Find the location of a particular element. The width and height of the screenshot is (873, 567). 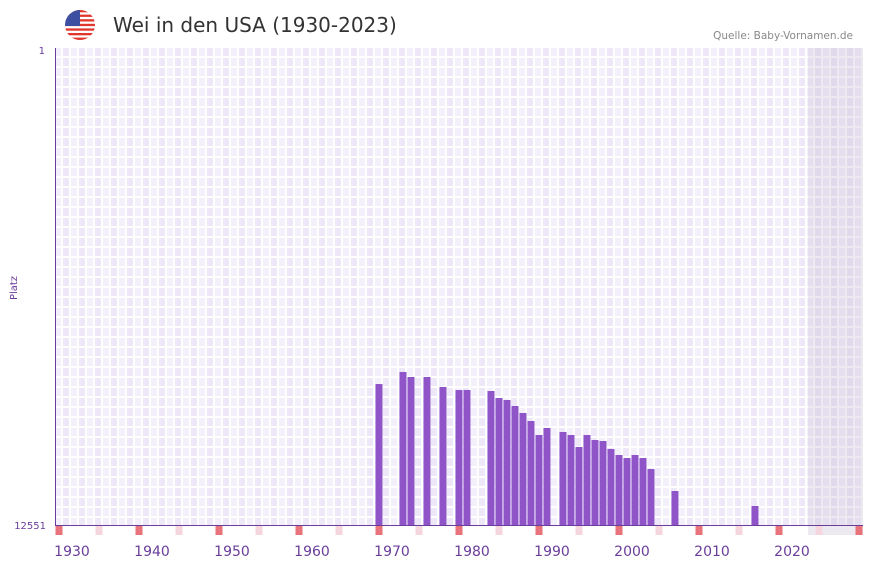

bar-1987 is located at coordinates (531, 473).